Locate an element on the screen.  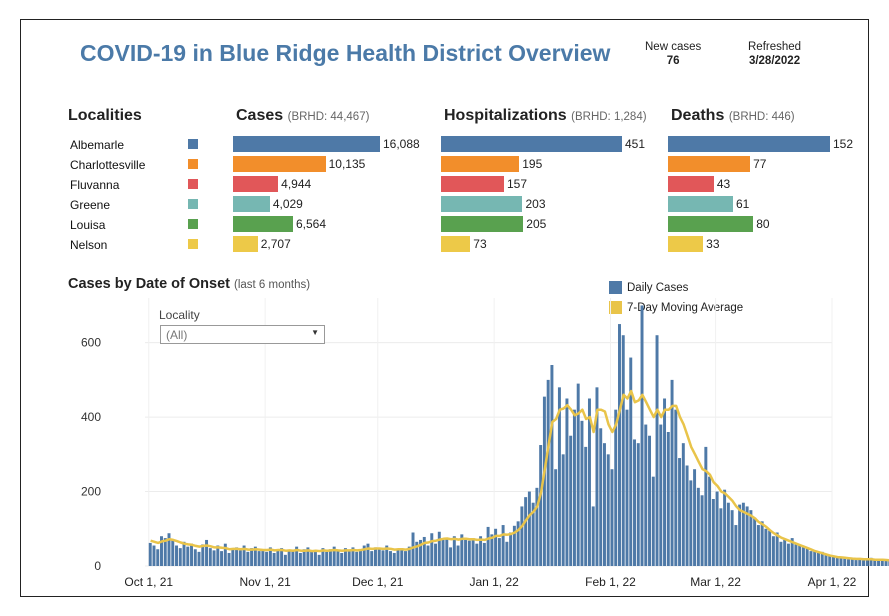
locality-name-greene: Greene is located at coordinates (90, 205).